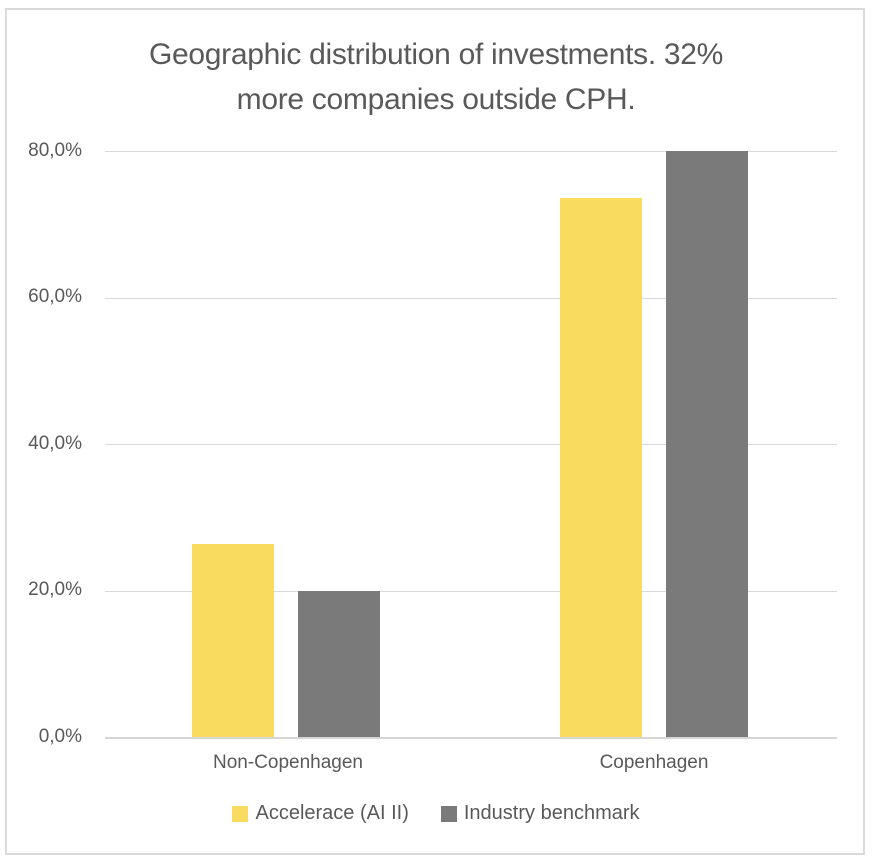 The height and width of the screenshot is (864, 872). What do you see at coordinates (55, 296) in the screenshot?
I see `y-tick-label-60: 60,0%` at bounding box center [55, 296].